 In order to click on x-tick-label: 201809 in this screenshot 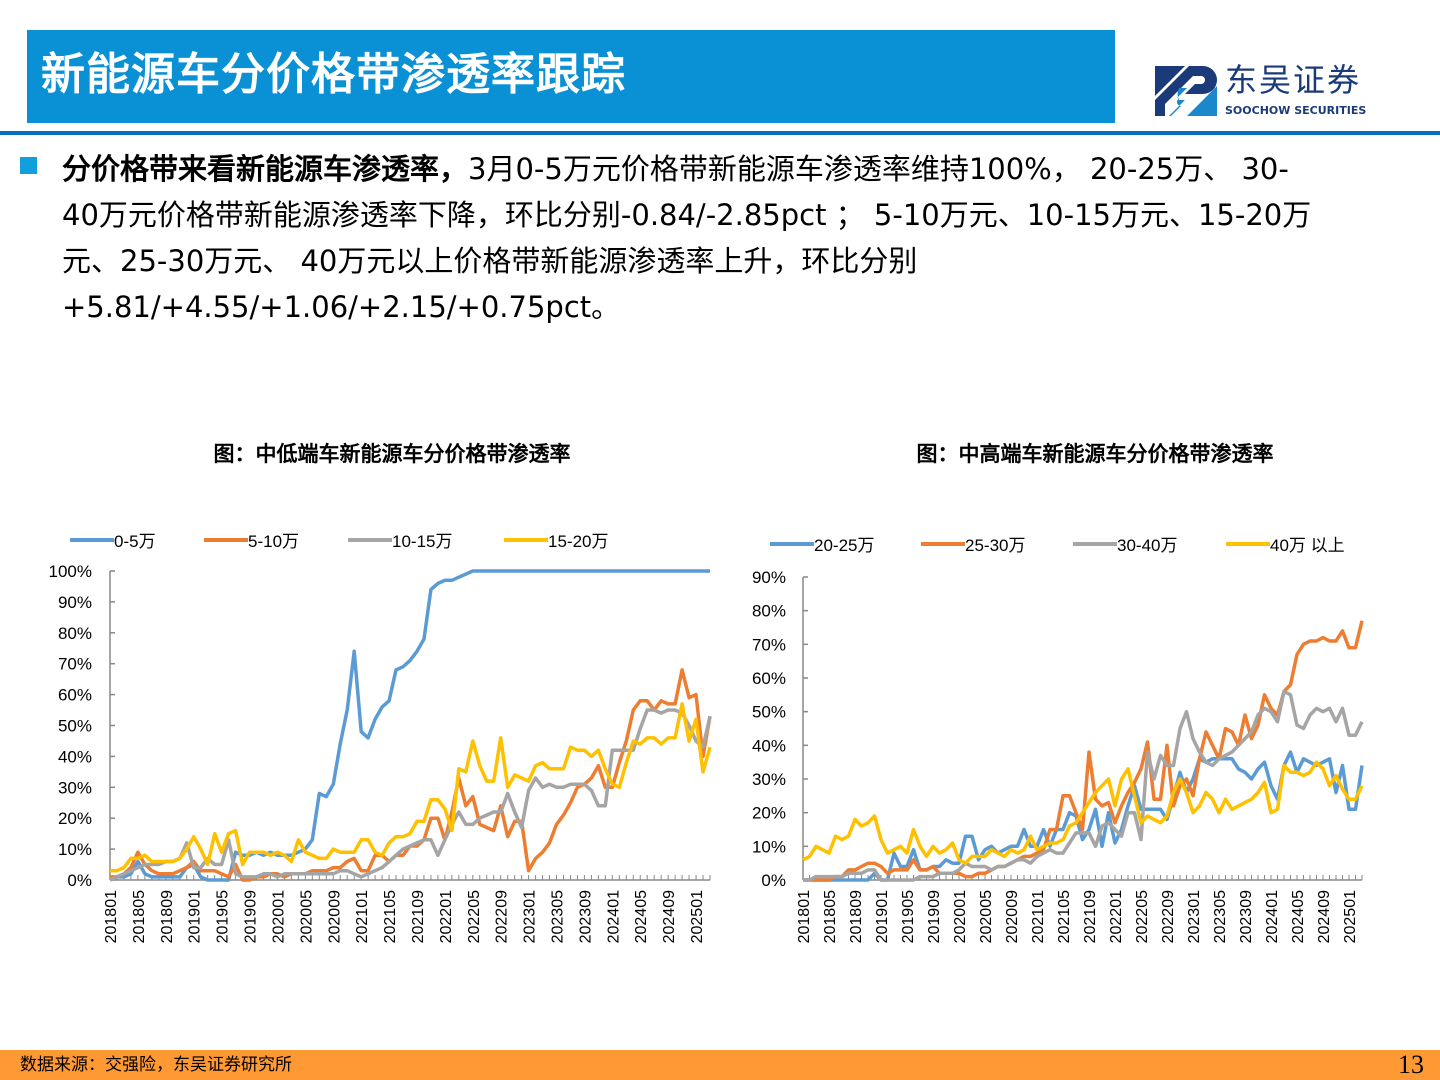, I will do `click(167, 916)`.